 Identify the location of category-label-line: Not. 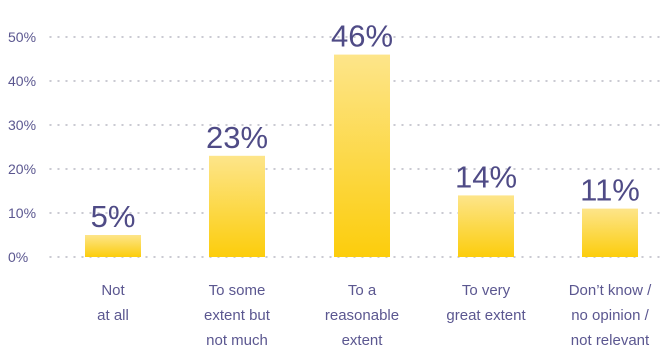
(113, 290).